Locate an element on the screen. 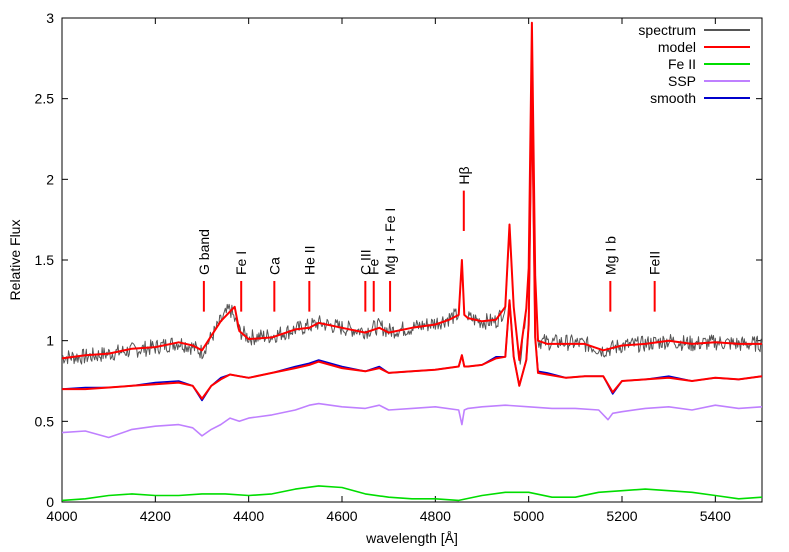 This screenshot has width=789, height=552. y-tick-label: 0 is located at coordinates (50, 502).